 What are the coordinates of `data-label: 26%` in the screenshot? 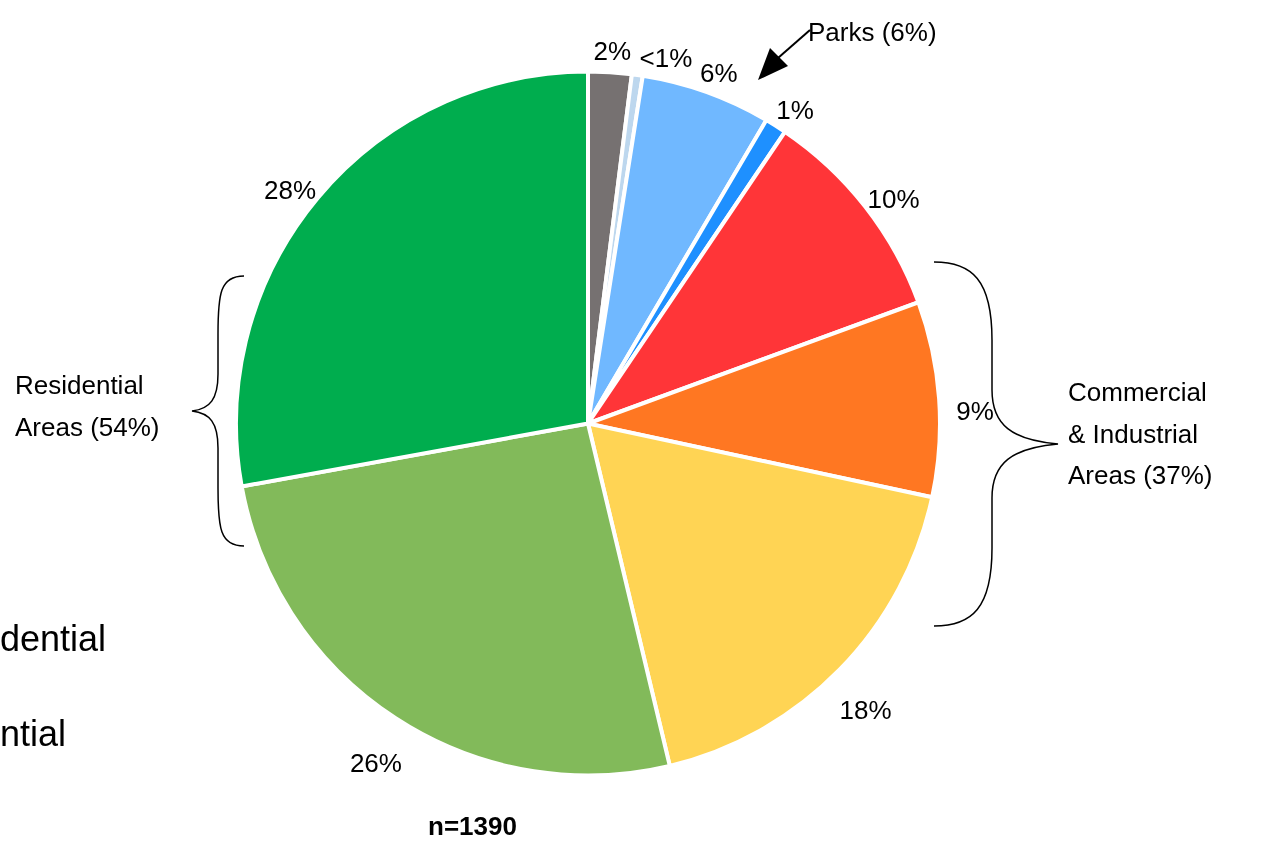 It's located at (375, 763).